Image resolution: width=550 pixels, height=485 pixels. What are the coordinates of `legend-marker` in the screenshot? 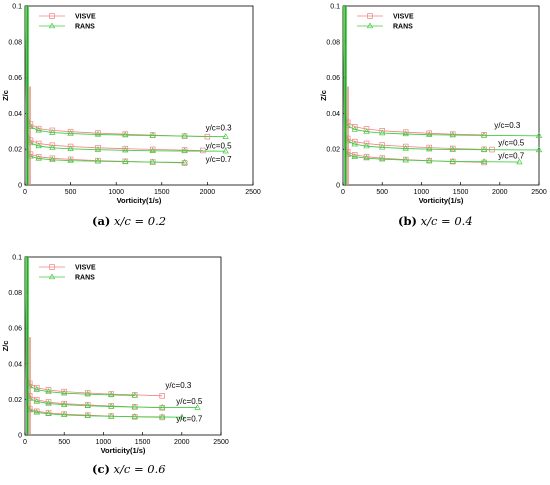 It's located at (52, 16).